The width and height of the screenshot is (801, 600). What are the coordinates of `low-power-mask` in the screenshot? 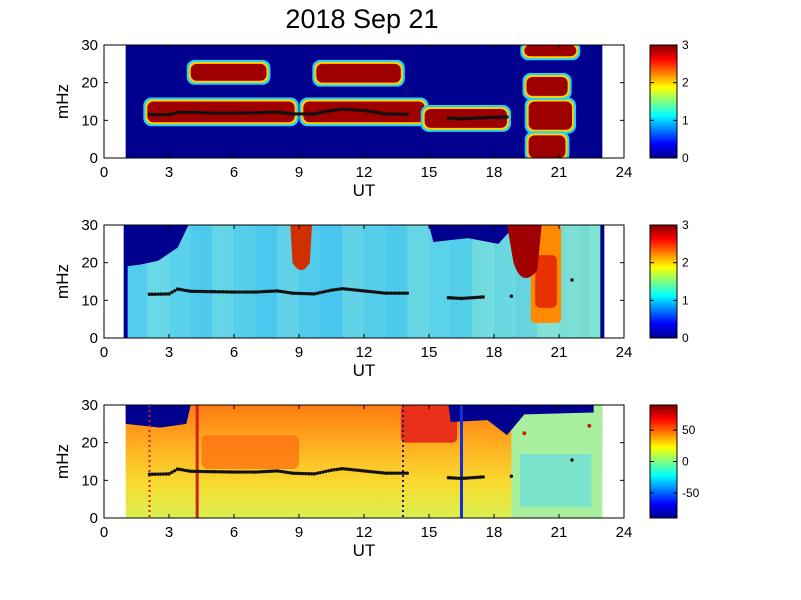 It's located at (157, 246).